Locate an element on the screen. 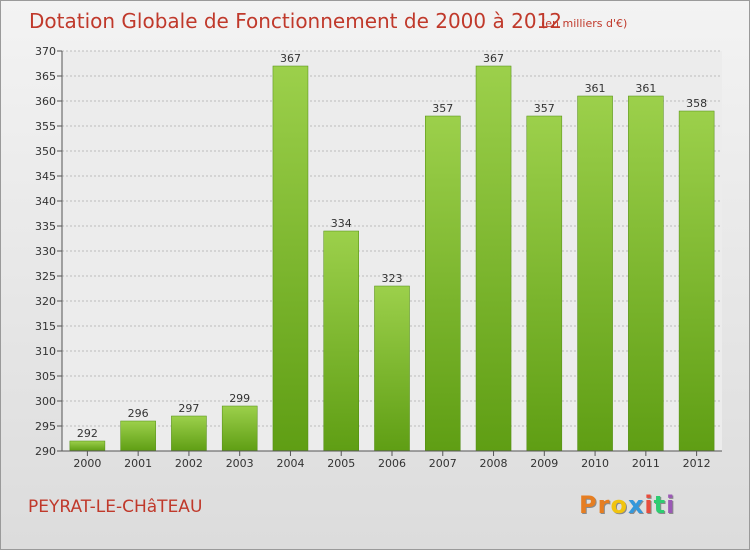  y-tick-label: 295 is located at coordinates (45, 426).